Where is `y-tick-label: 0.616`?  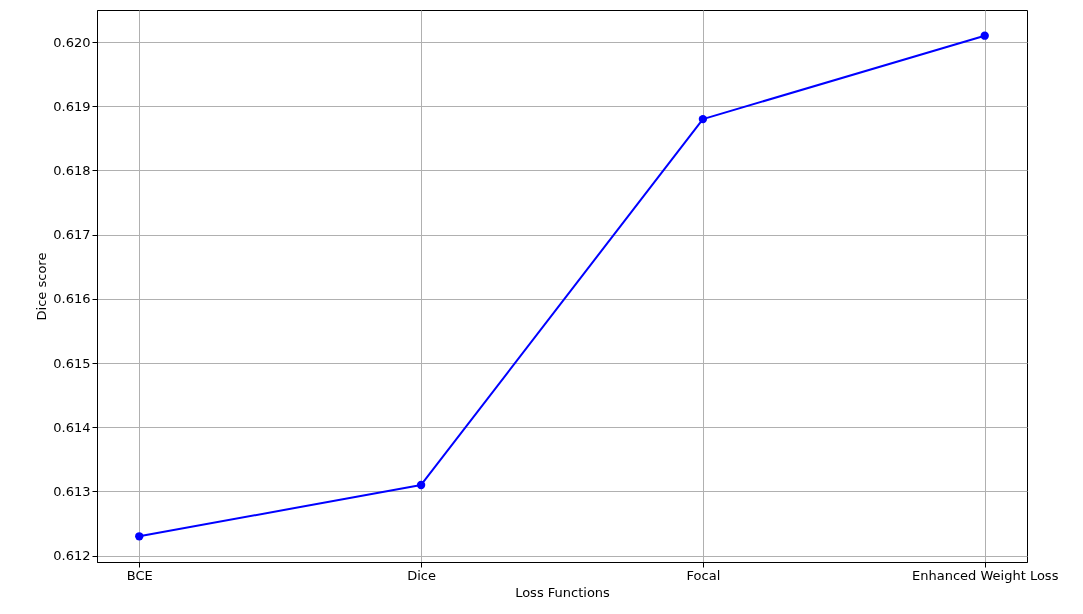 y-tick-label: 0.616 is located at coordinates (72, 299).